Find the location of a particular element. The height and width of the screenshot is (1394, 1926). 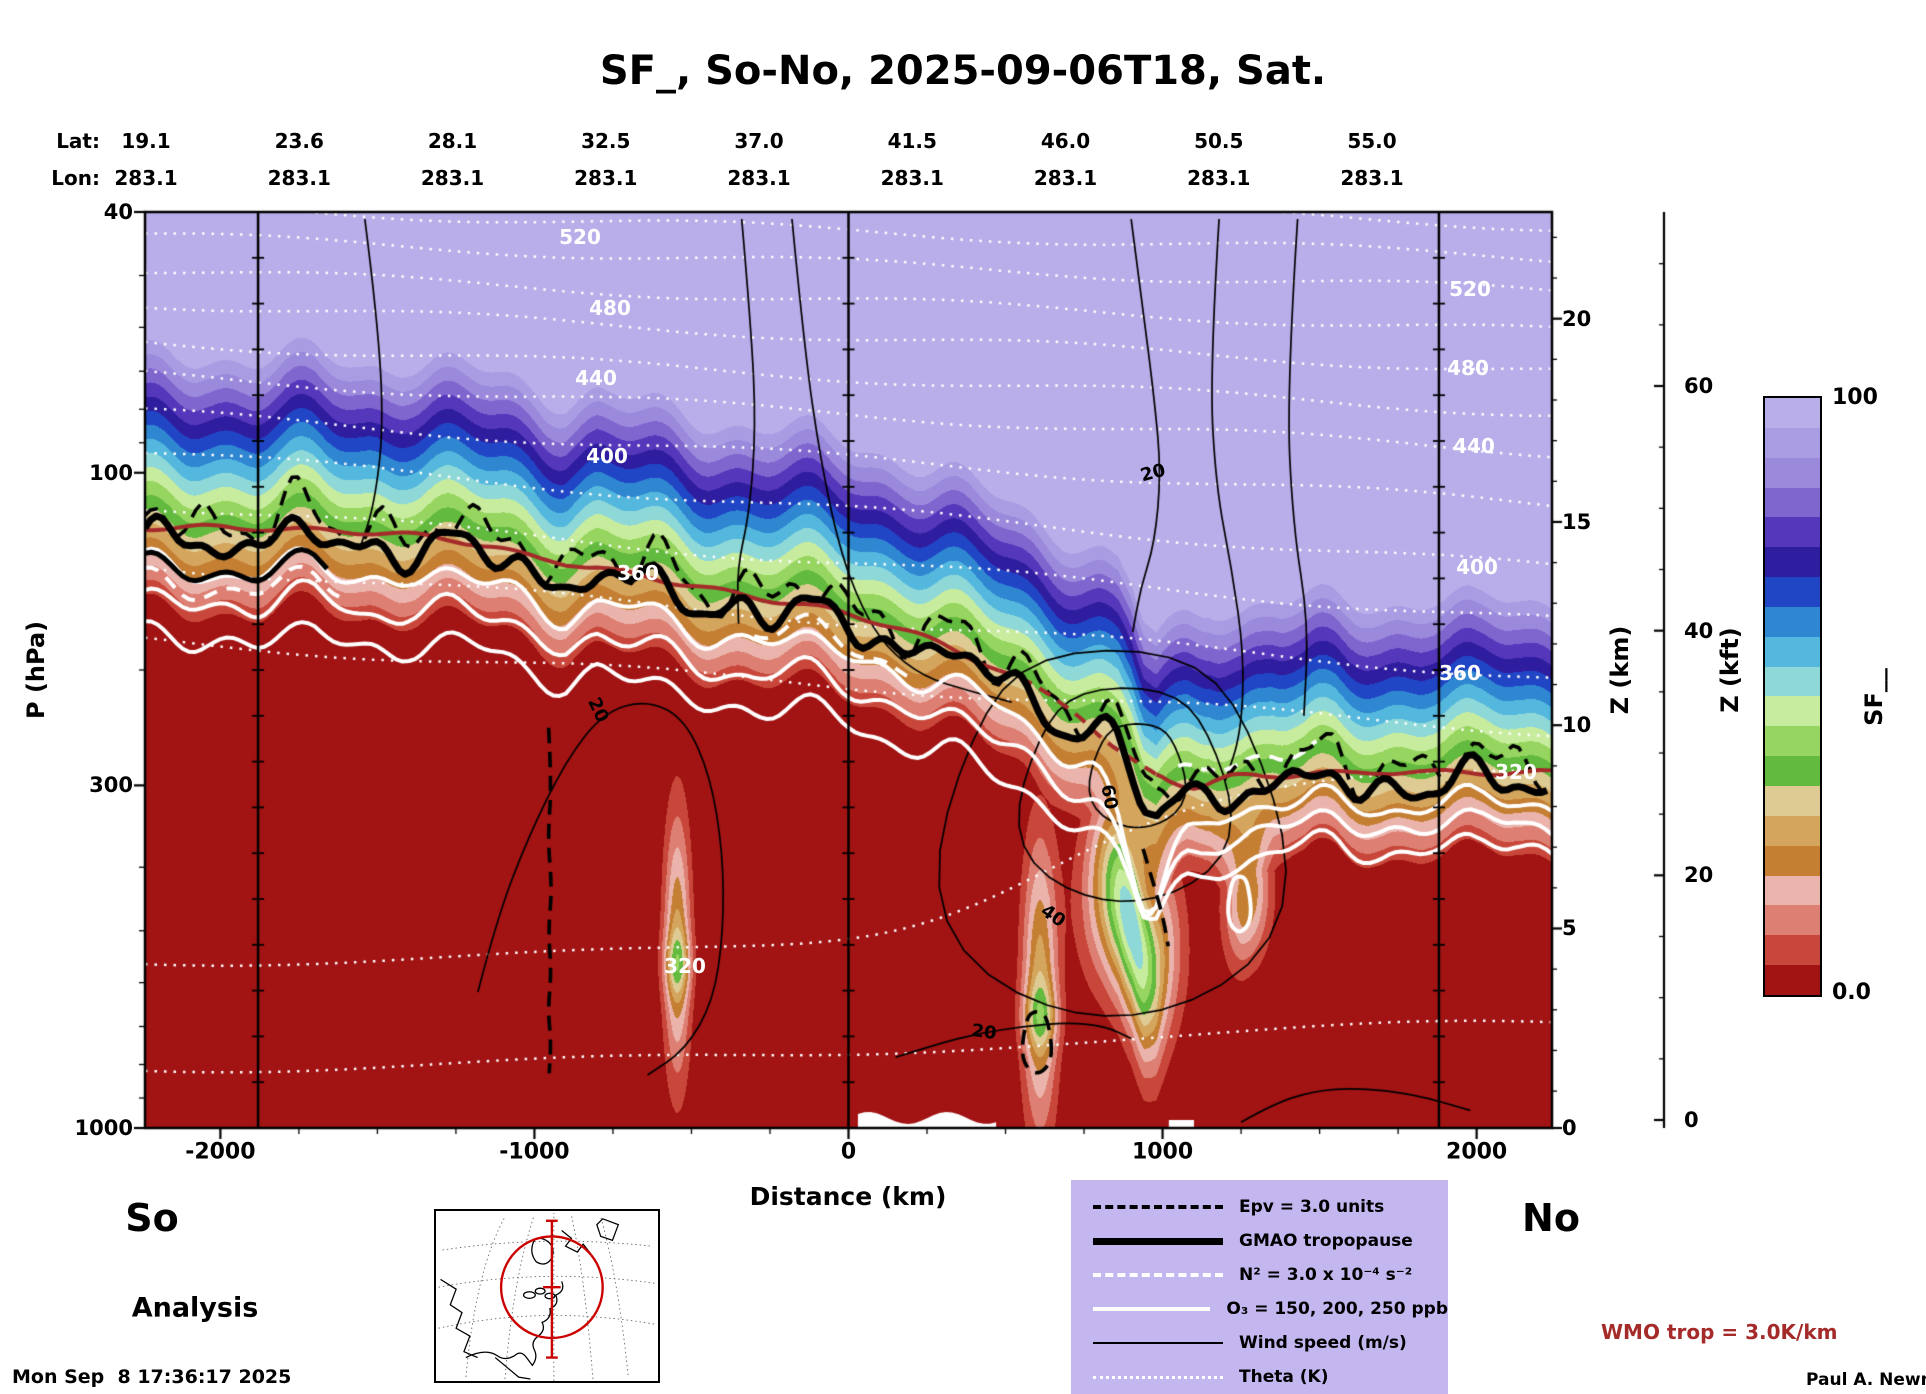

zkm-axis-label: Z (km) is located at coordinates (1620, 670).